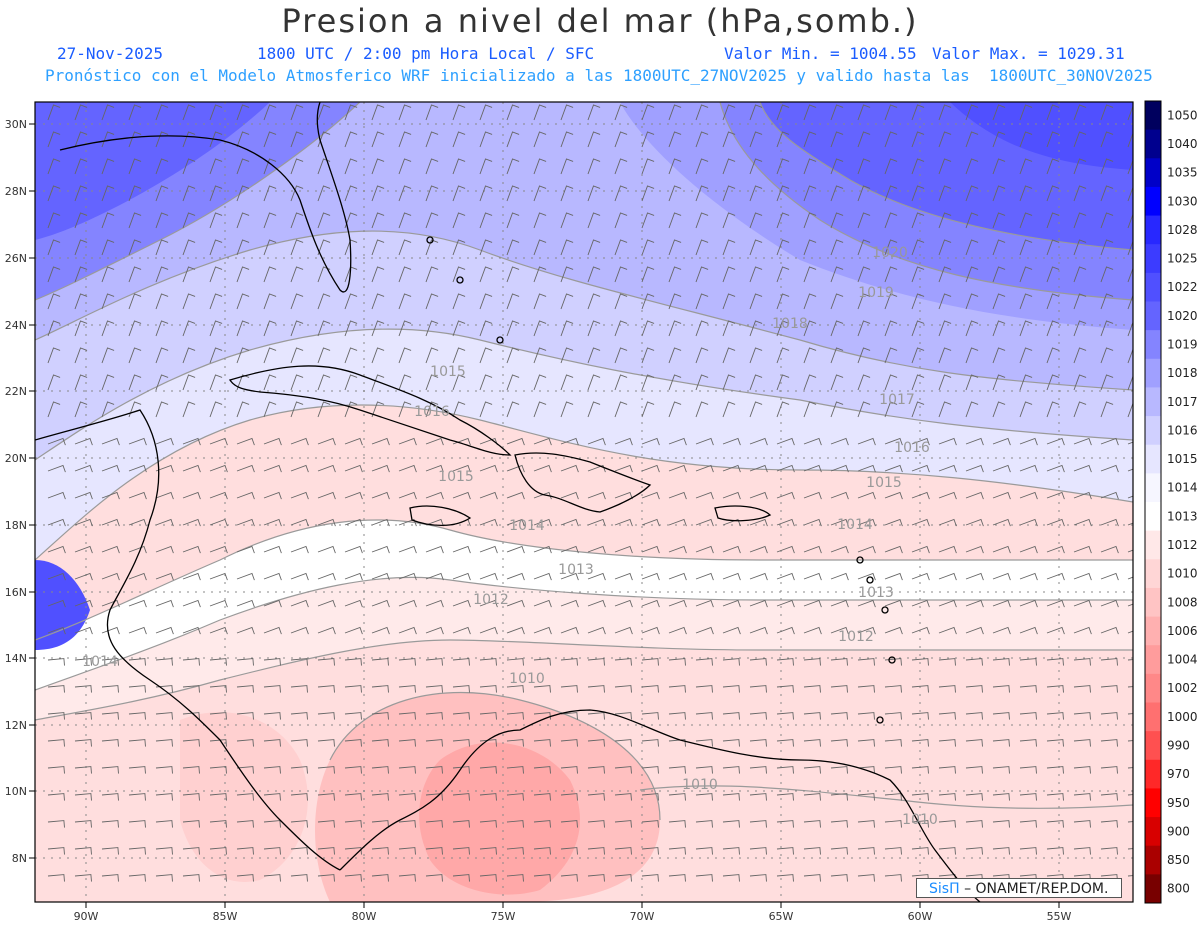 The height and width of the screenshot is (927, 1200). I want to click on lat-label: 8N, so click(19, 858).